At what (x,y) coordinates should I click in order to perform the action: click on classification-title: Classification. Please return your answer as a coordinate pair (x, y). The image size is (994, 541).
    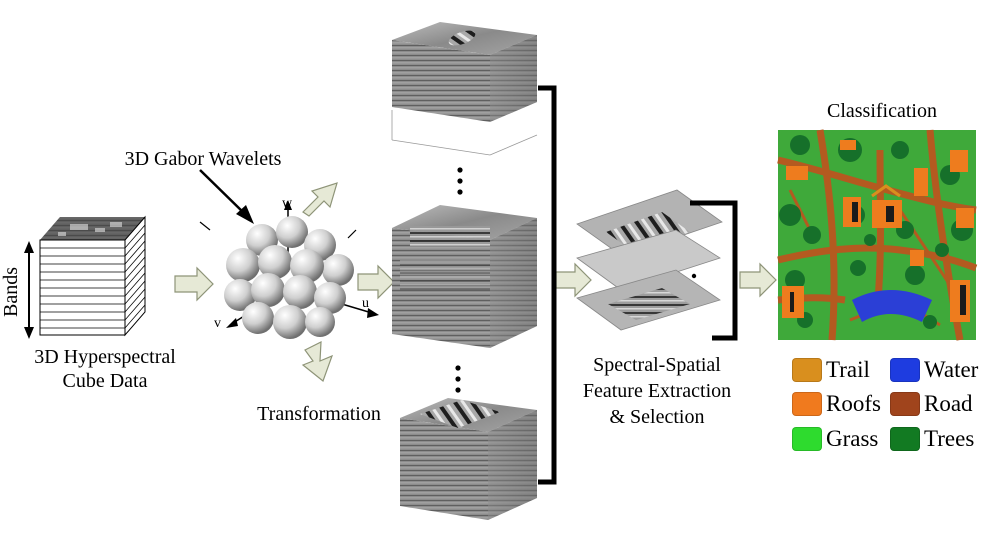
    Looking at the image, I should click on (882, 111).